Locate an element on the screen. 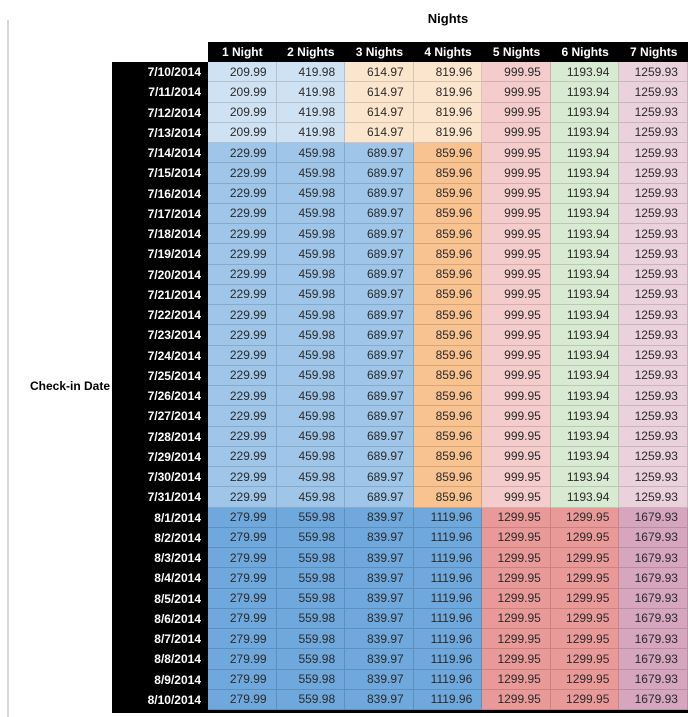  row-header-date: 7/10/2014 is located at coordinates (160, 72).